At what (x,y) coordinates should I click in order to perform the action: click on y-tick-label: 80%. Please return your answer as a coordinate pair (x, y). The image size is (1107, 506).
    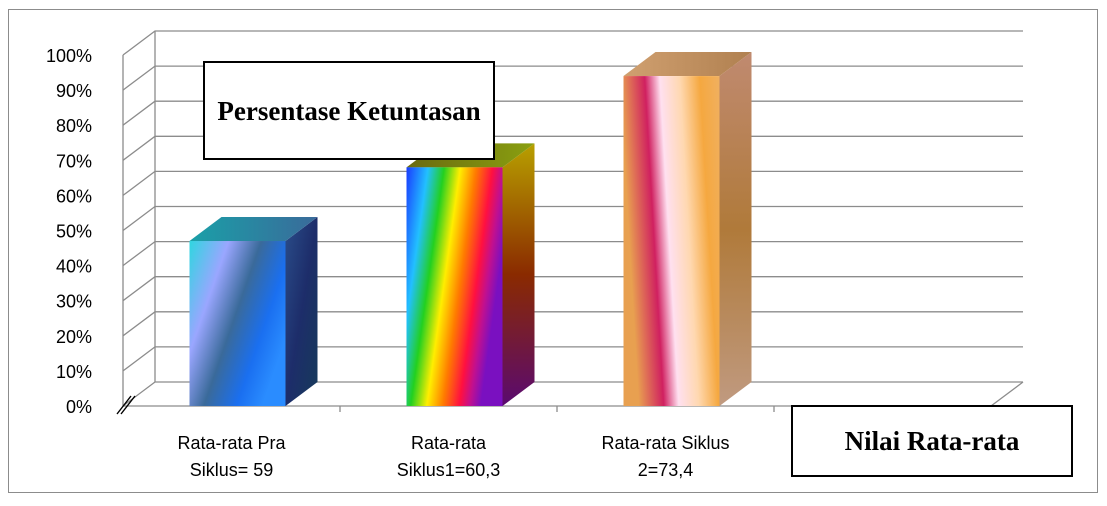
    Looking at the image, I should click on (74, 126).